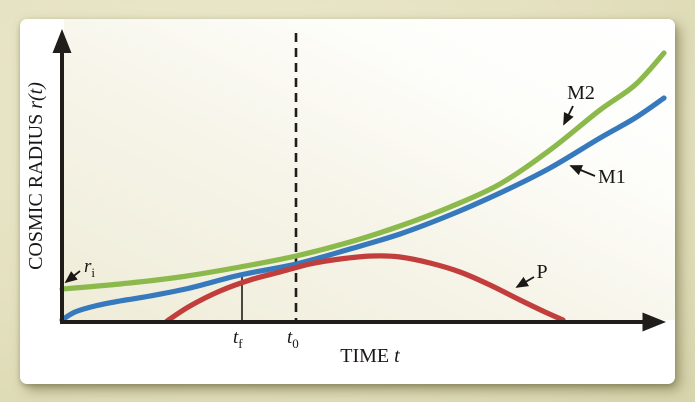 The width and height of the screenshot is (695, 402). I want to click on t-0-subscript: 0, so click(295, 343).